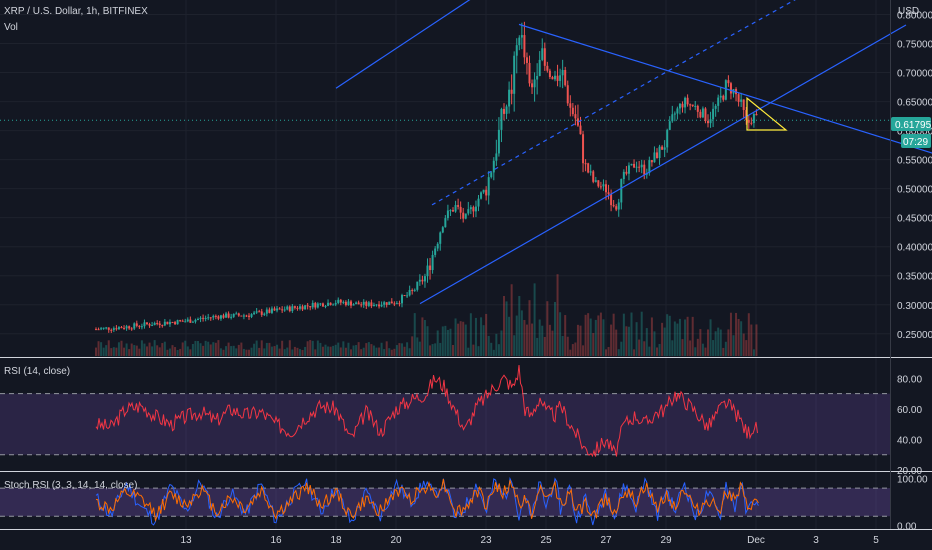 Image resolution: width=932 pixels, height=550 pixels. What do you see at coordinates (70, 485) in the screenshot?
I see `stoch-rsi-title: Stoch RSI (3, 3, 14, 14, close)` at bounding box center [70, 485].